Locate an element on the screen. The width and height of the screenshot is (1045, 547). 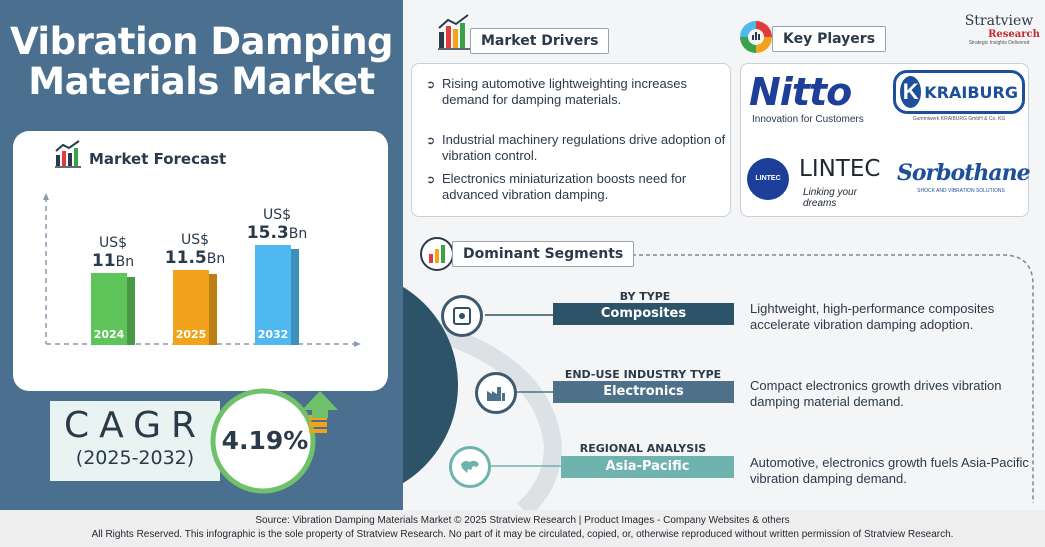
nitto-tagline: Innovation for Customers is located at coordinates (808, 119).